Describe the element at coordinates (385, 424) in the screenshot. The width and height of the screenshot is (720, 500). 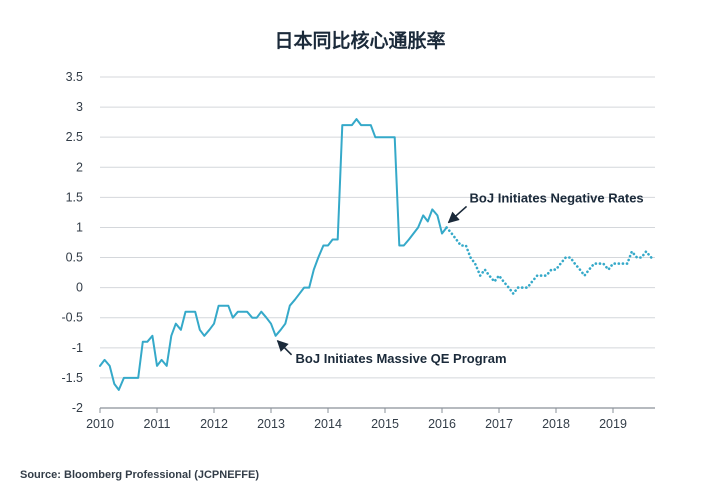
I see `x-tick-label: 2015` at that location.